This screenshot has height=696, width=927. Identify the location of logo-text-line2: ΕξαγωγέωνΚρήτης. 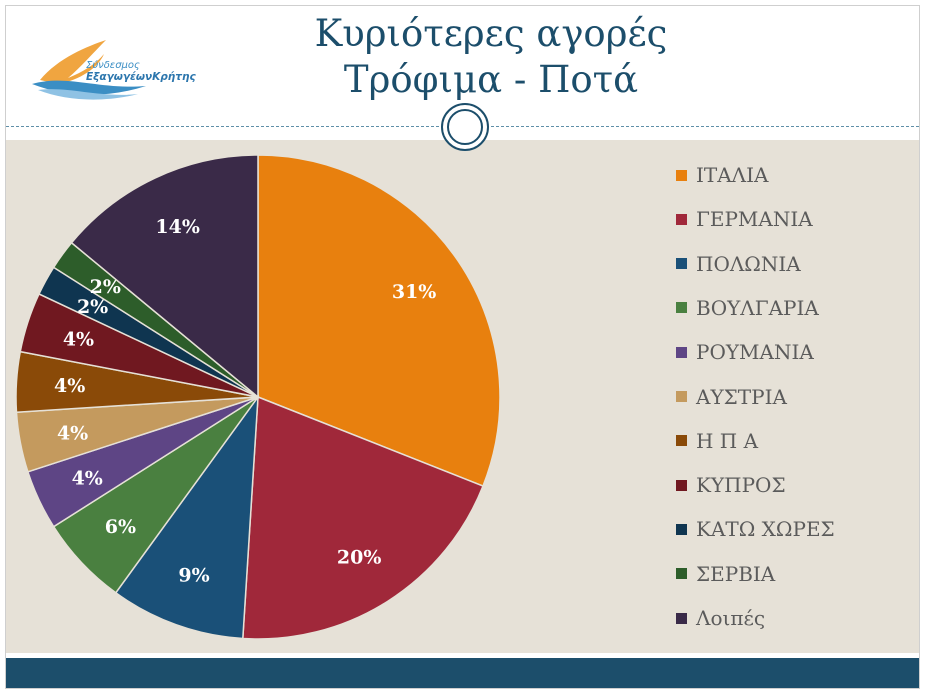
(141, 77).